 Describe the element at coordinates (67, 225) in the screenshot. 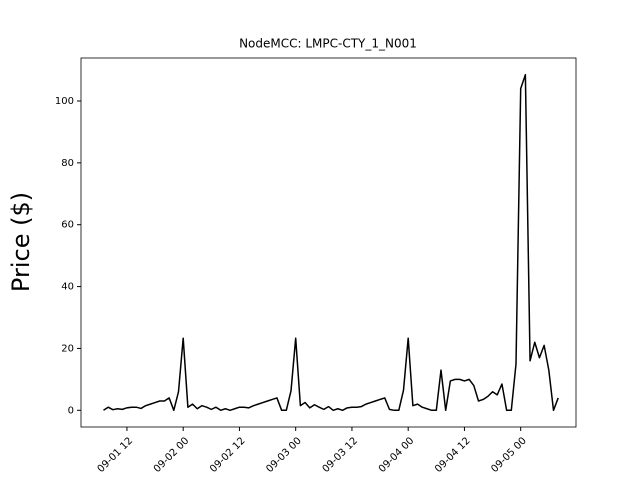

I see `y-tick-label: 60` at that location.